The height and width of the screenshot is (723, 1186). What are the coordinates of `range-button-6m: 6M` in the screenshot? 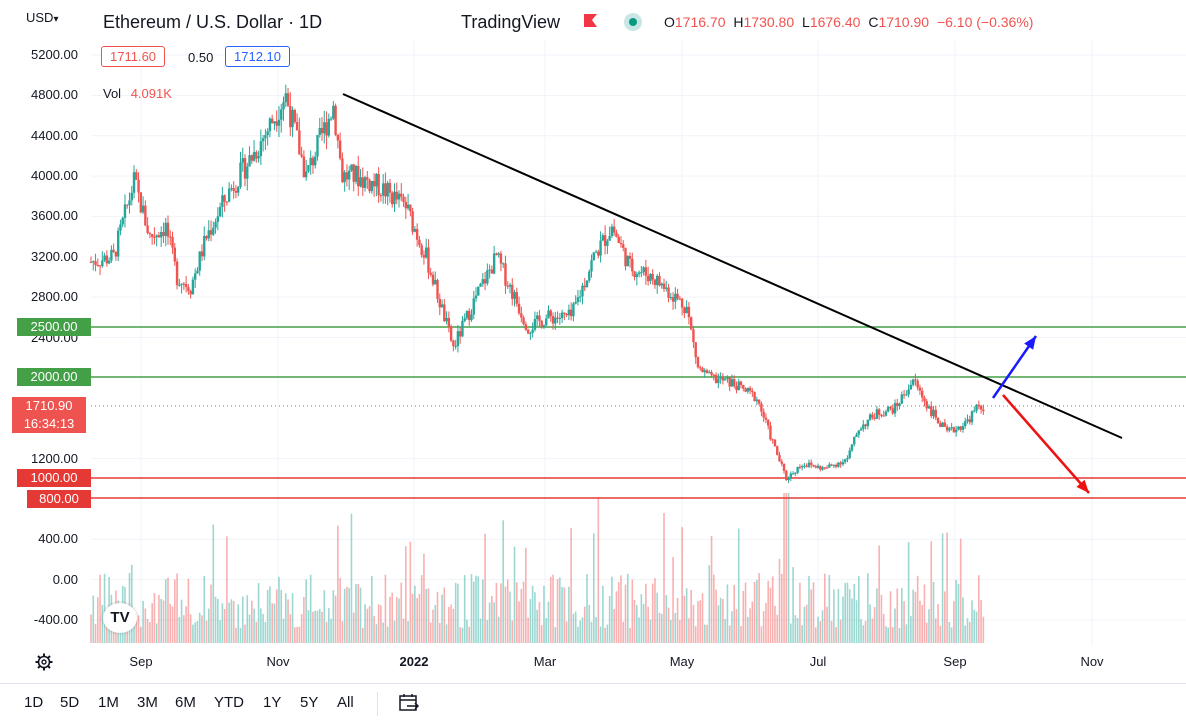 It's located at (185, 702).